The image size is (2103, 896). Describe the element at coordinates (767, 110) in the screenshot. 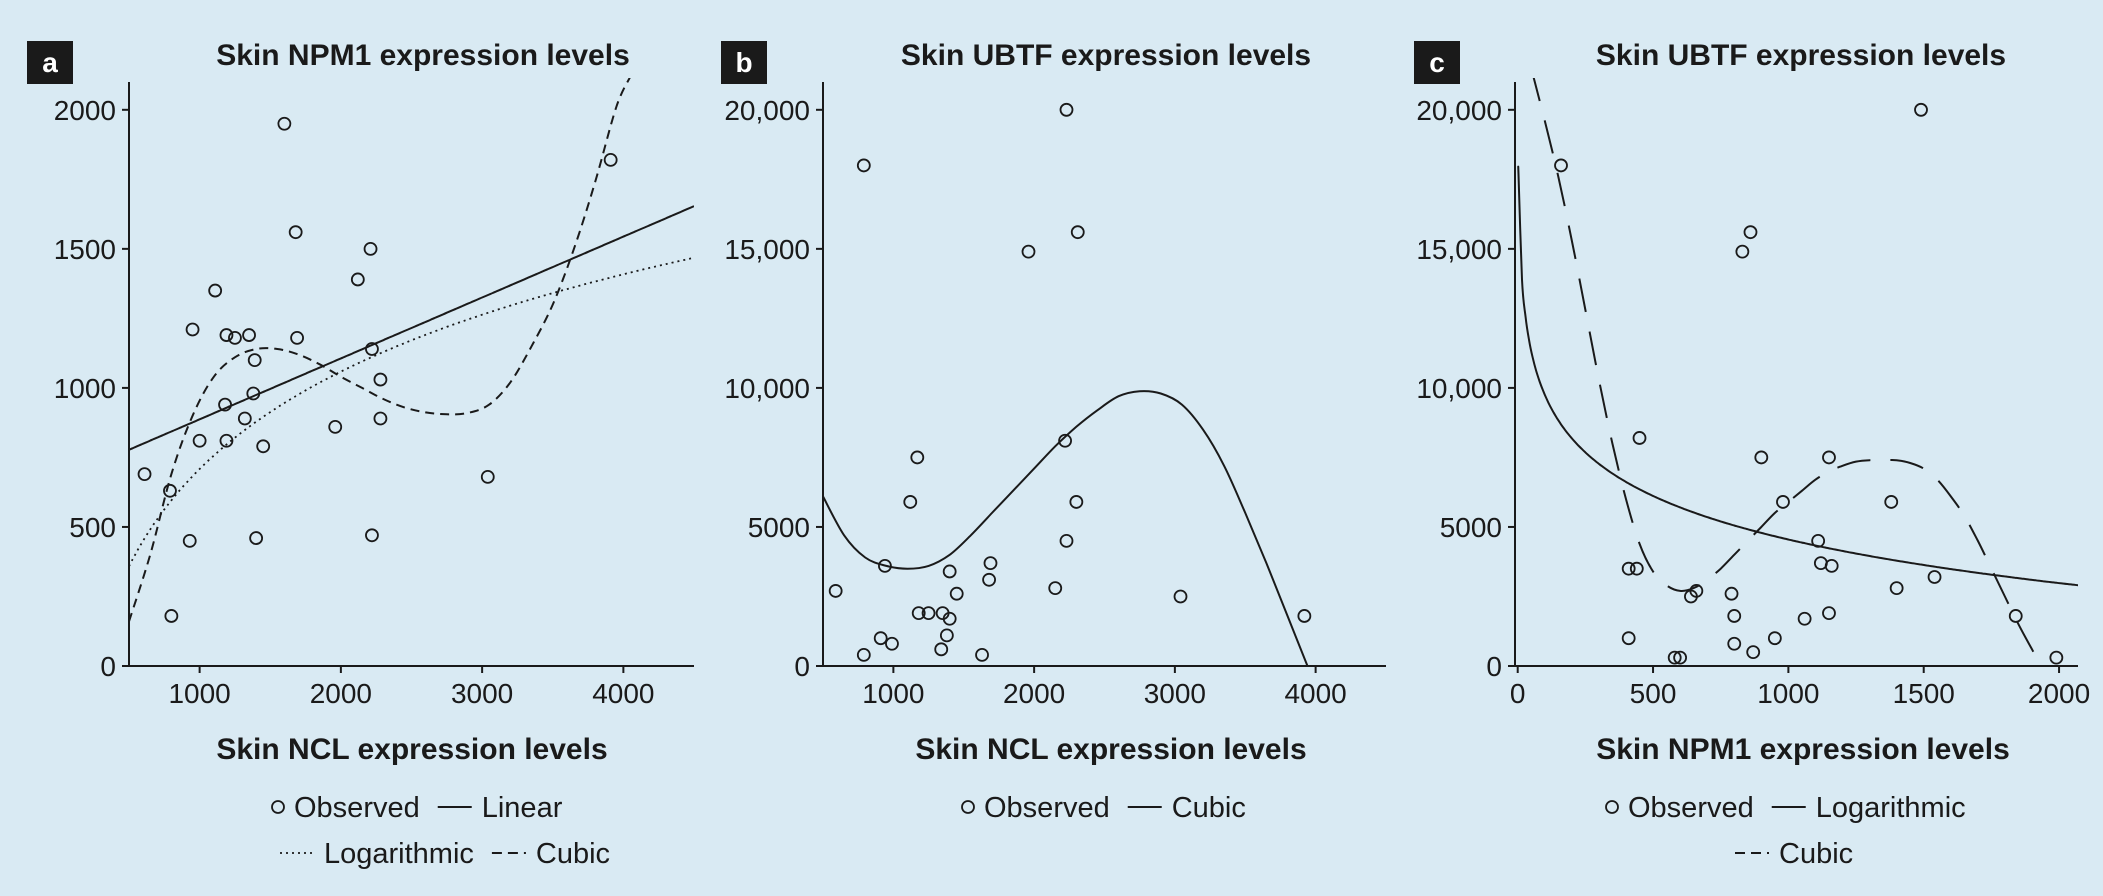

I see `y-tick-label: 20,000` at that location.